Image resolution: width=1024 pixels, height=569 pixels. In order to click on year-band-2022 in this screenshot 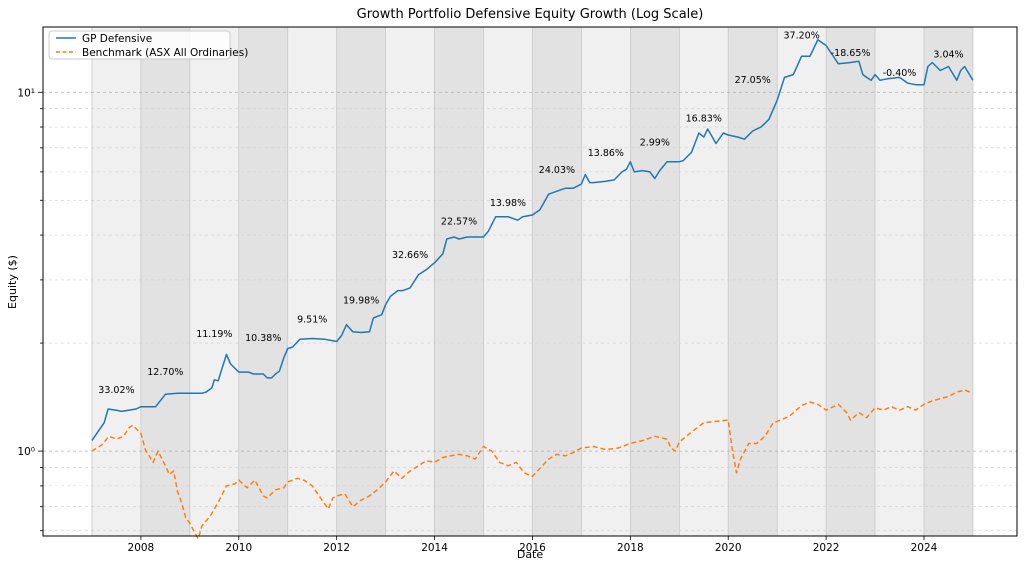, I will do `click(851, 281)`.